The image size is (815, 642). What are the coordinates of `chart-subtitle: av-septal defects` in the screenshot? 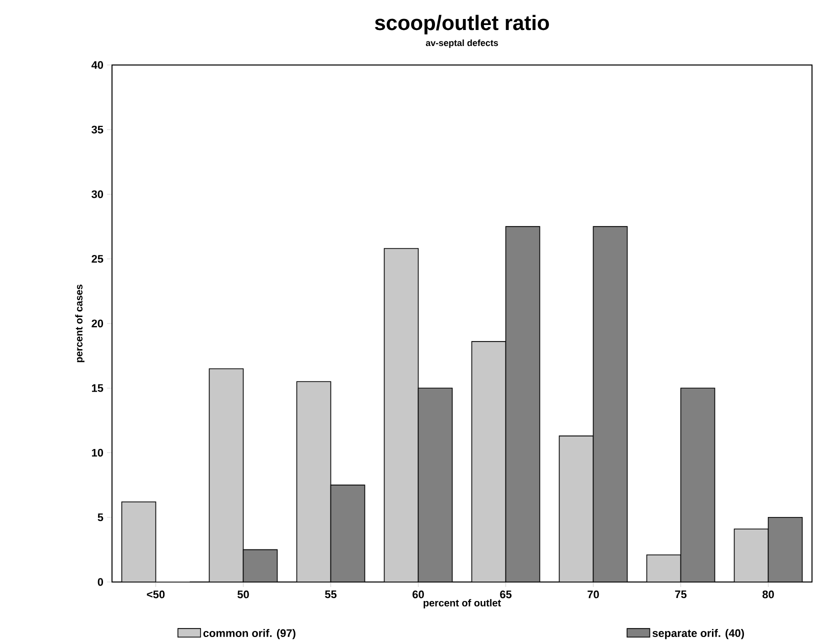 It's located at (462, 43).